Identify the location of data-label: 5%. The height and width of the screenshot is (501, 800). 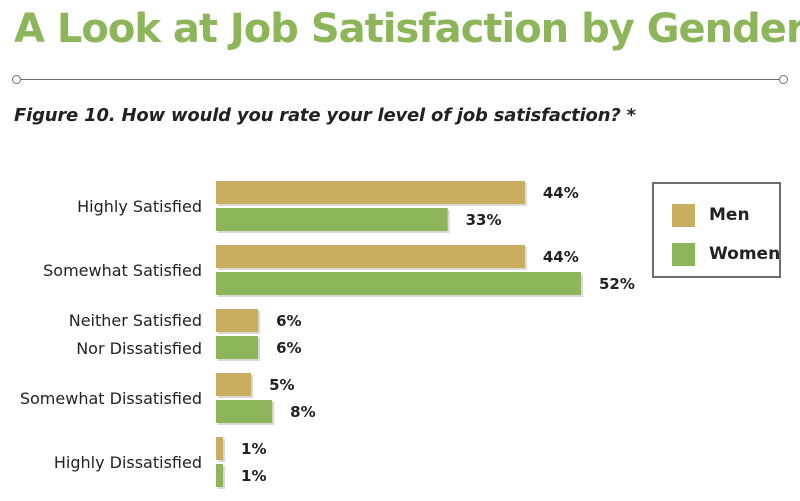
(281, 385).